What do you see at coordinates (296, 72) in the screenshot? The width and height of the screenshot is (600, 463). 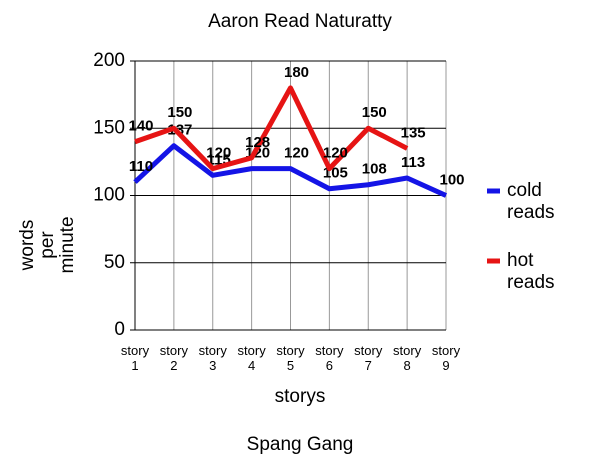 I see `data-label: 180` at bounding box center [296, 72].